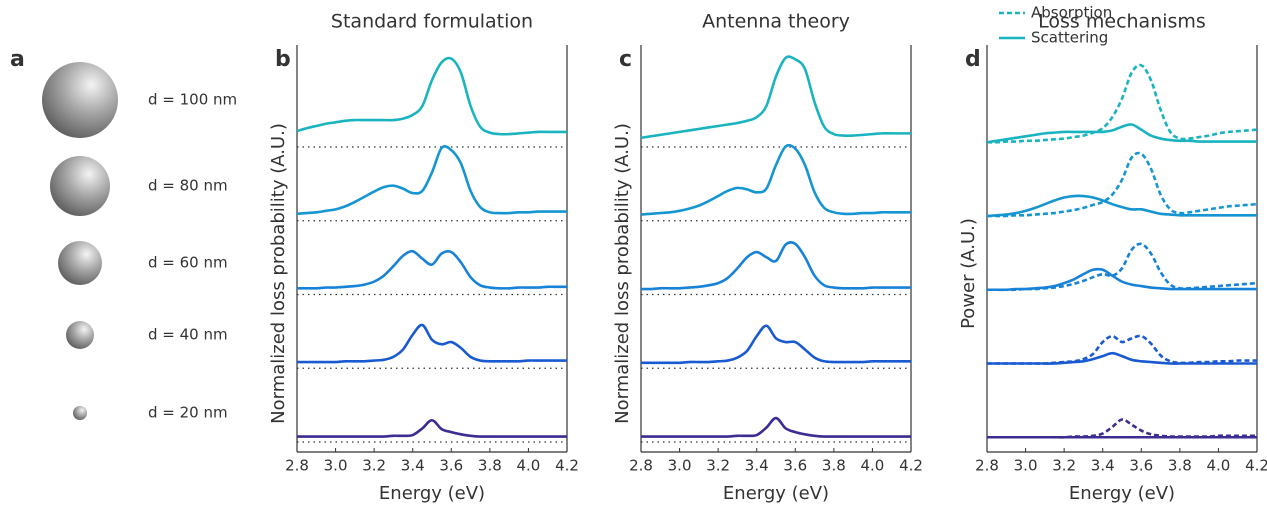 Image resolution: width=1267 pixels, height=506 pixels. What do you see at coordinates (17, 59) in the screenshot?
I see `panel-label: a` at bounding box center [17, 59].